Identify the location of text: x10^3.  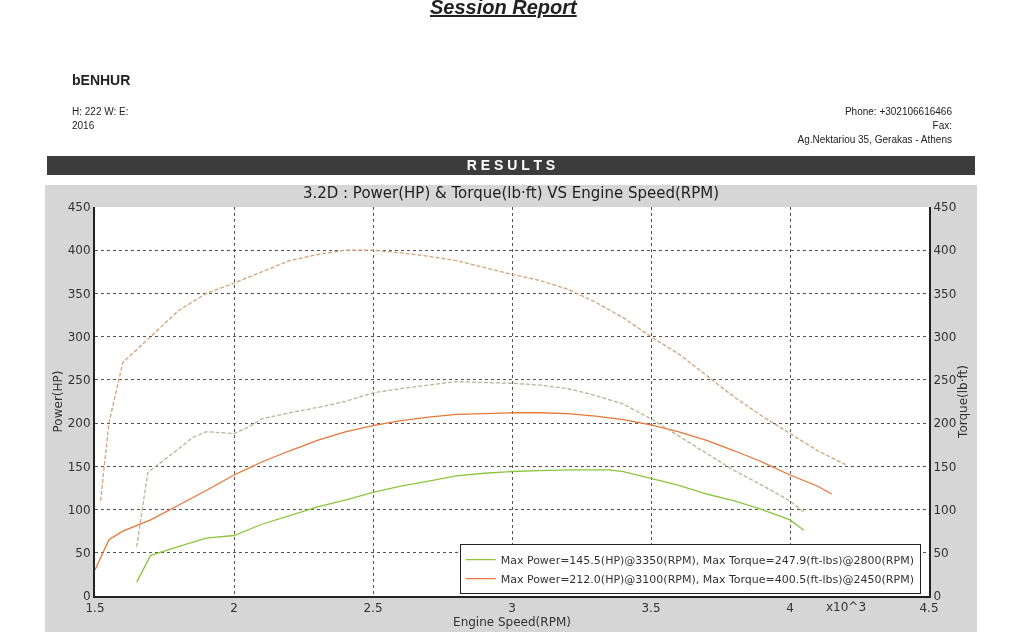
(846, 607).